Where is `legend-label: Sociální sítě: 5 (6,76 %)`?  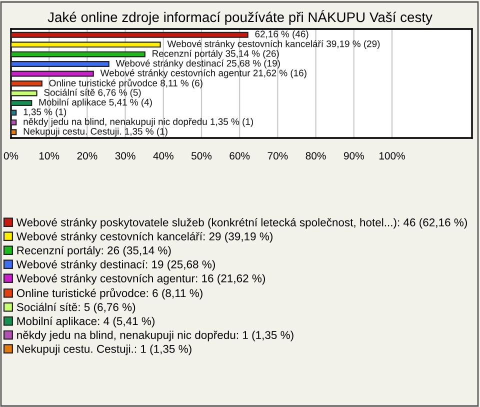
legend-label: Sociální sítě: 5 (6,76 %) is located at coordinates (76, 308).